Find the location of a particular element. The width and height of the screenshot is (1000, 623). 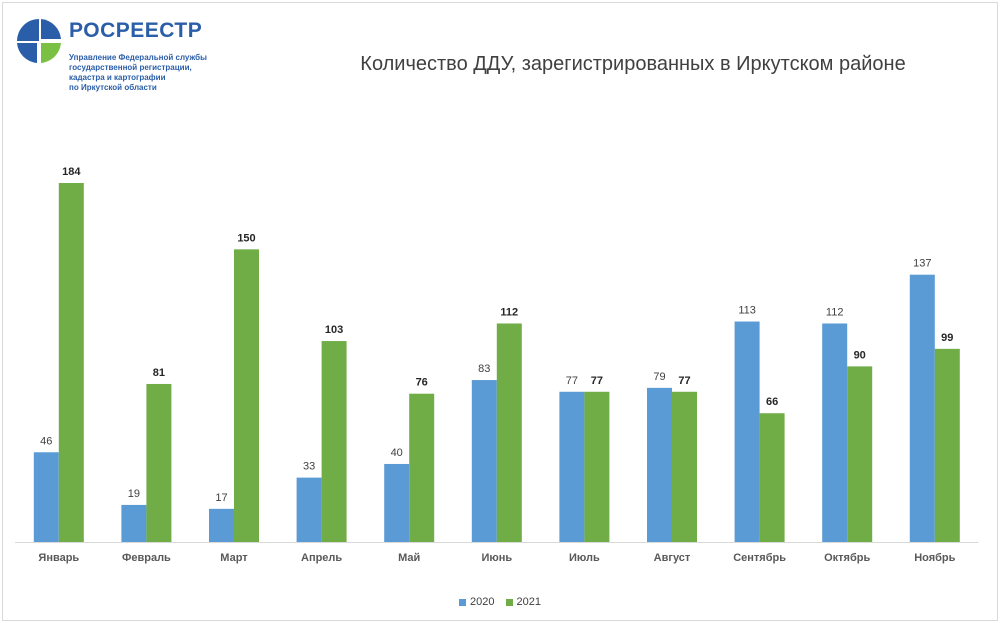

x-tick-label: Сентябрь is located at coordinates (759, 558).